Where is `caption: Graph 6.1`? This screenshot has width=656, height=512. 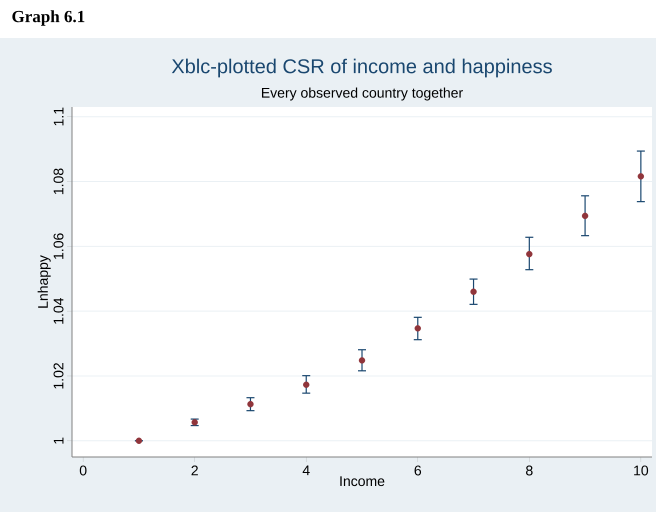 caption: Graph 6.1 is located at coordinates (48, 18).